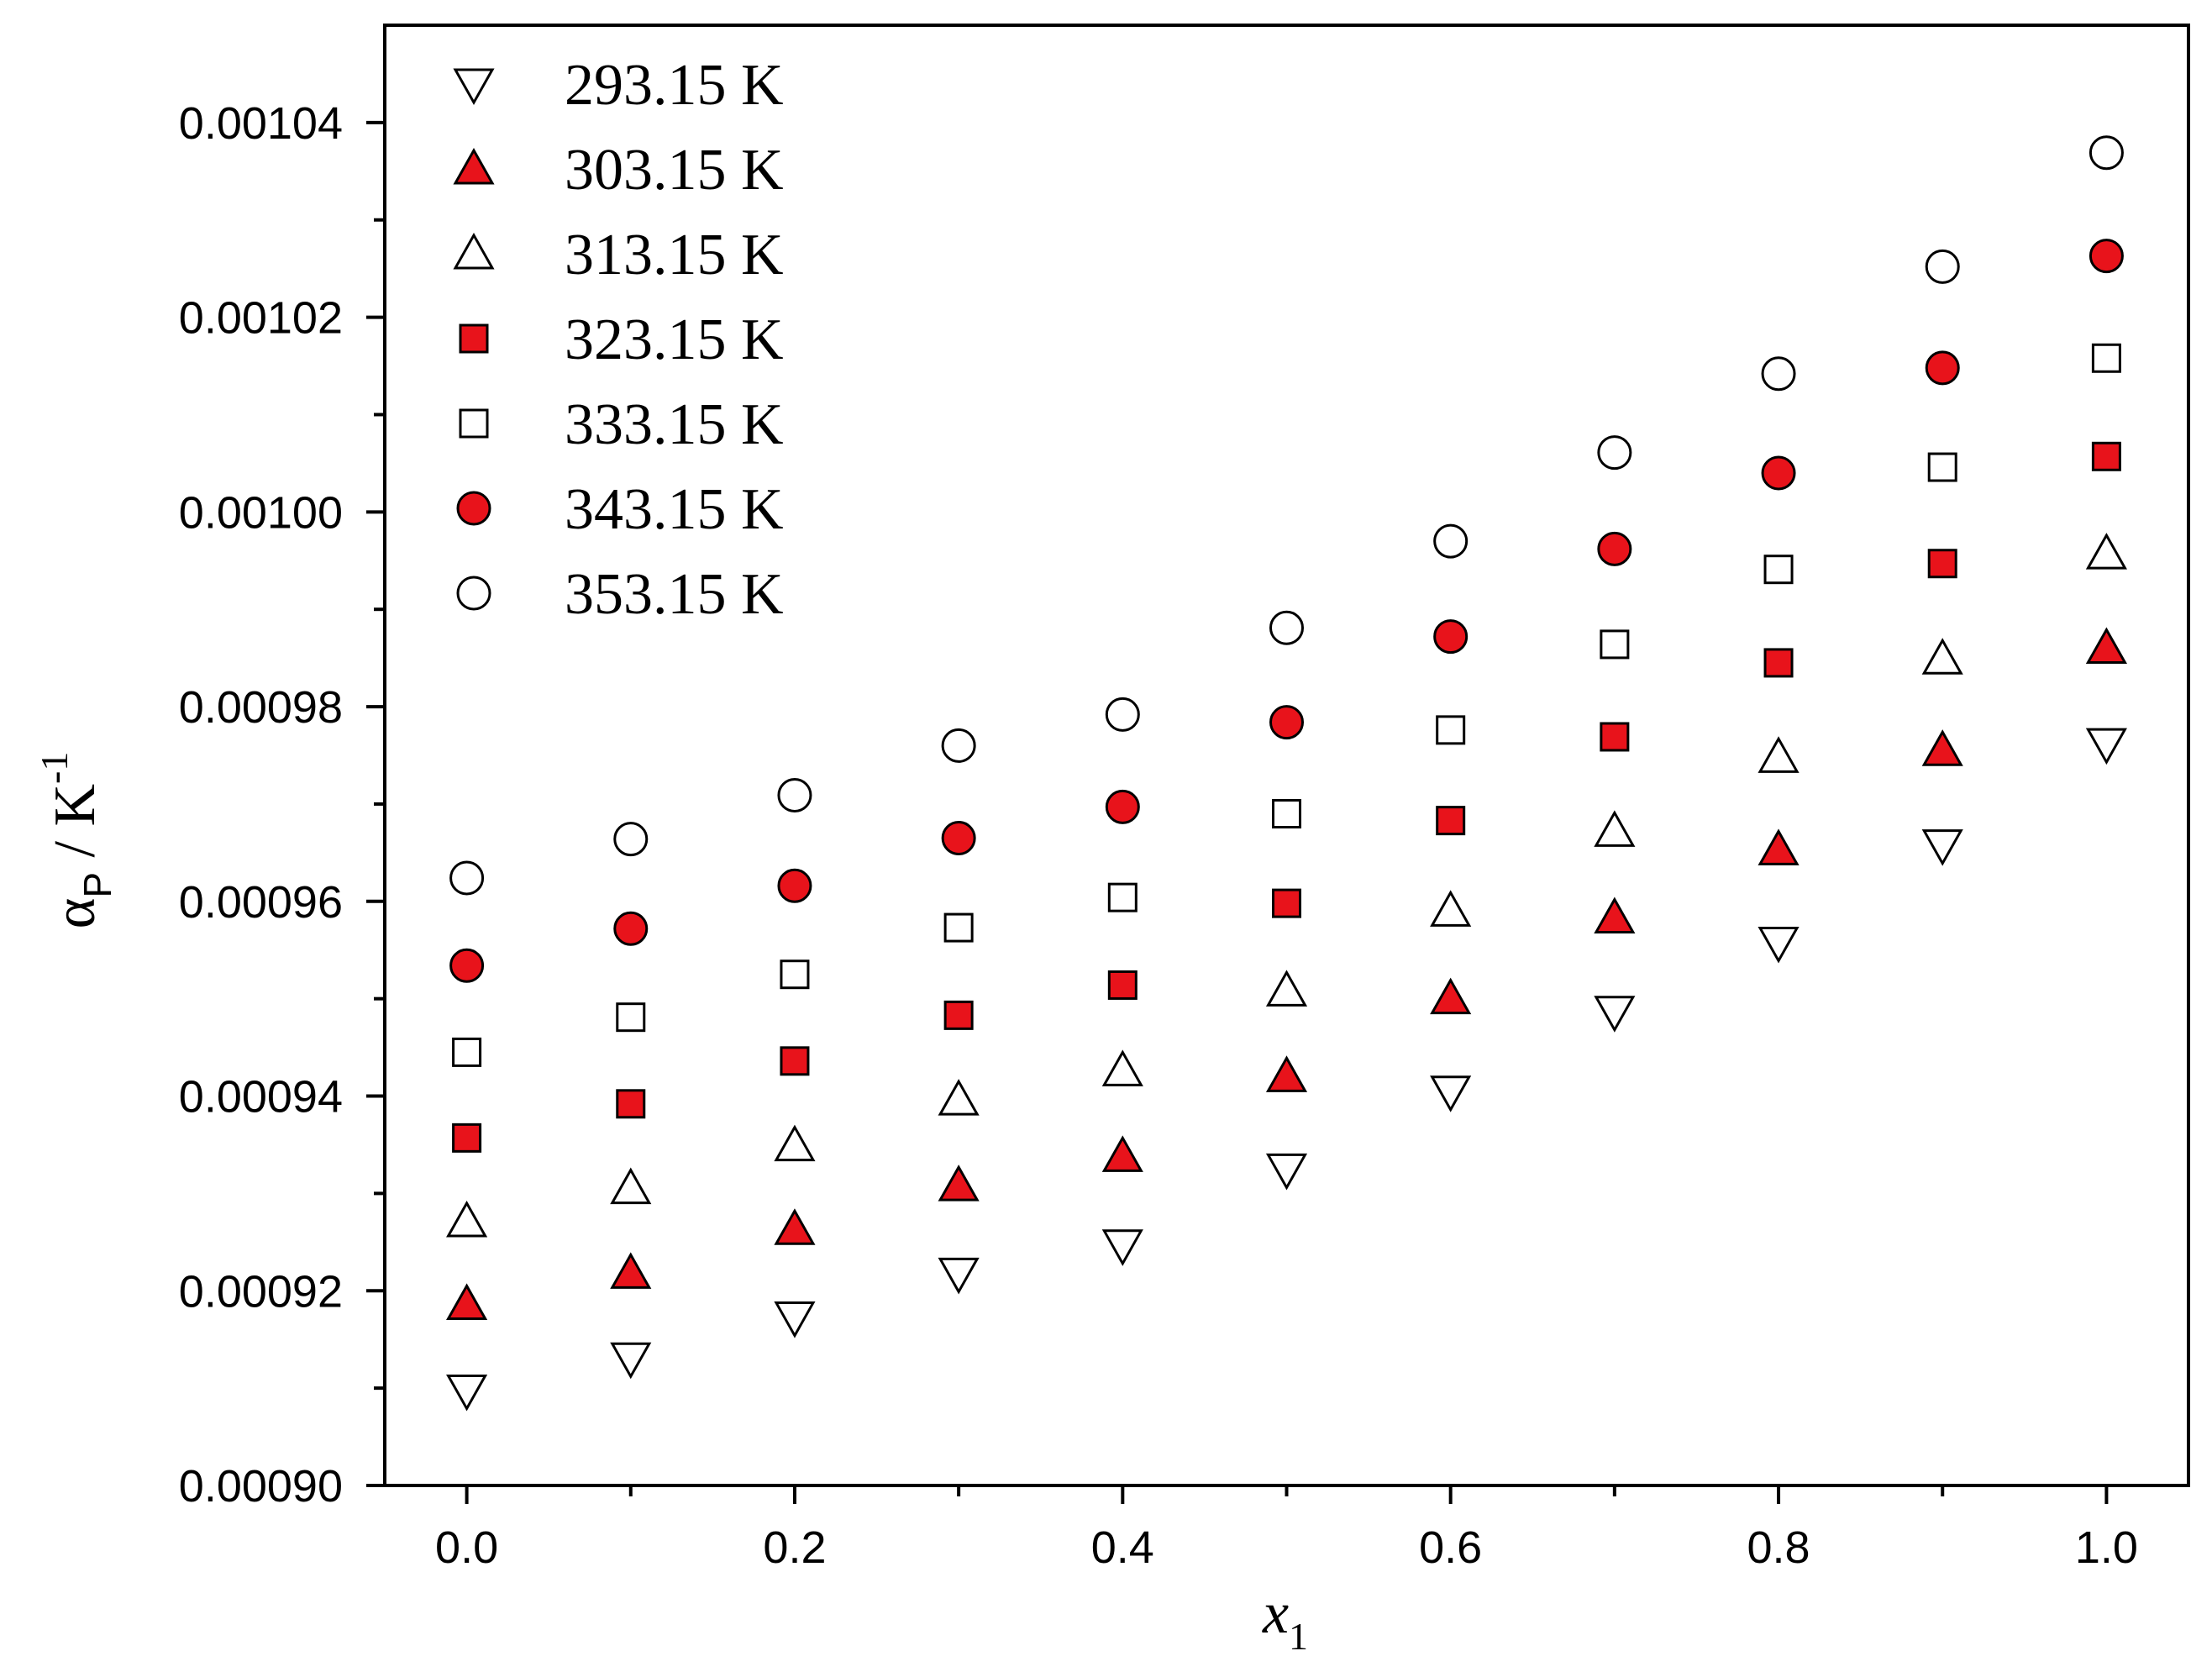 Image resolution: width=2212 pixels, height=1672 pixels. I want to click on legend-entry: 293.15 K, so click(618, 85).